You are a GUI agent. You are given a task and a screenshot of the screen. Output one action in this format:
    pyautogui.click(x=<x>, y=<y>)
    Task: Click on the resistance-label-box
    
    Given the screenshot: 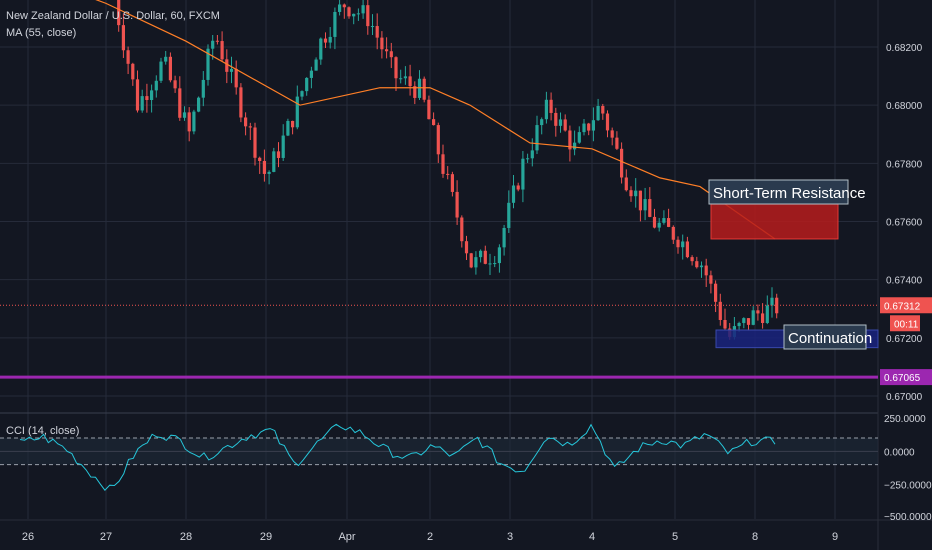 What is the action you would take?
    pyautogui.click(x=778, y=192)
    